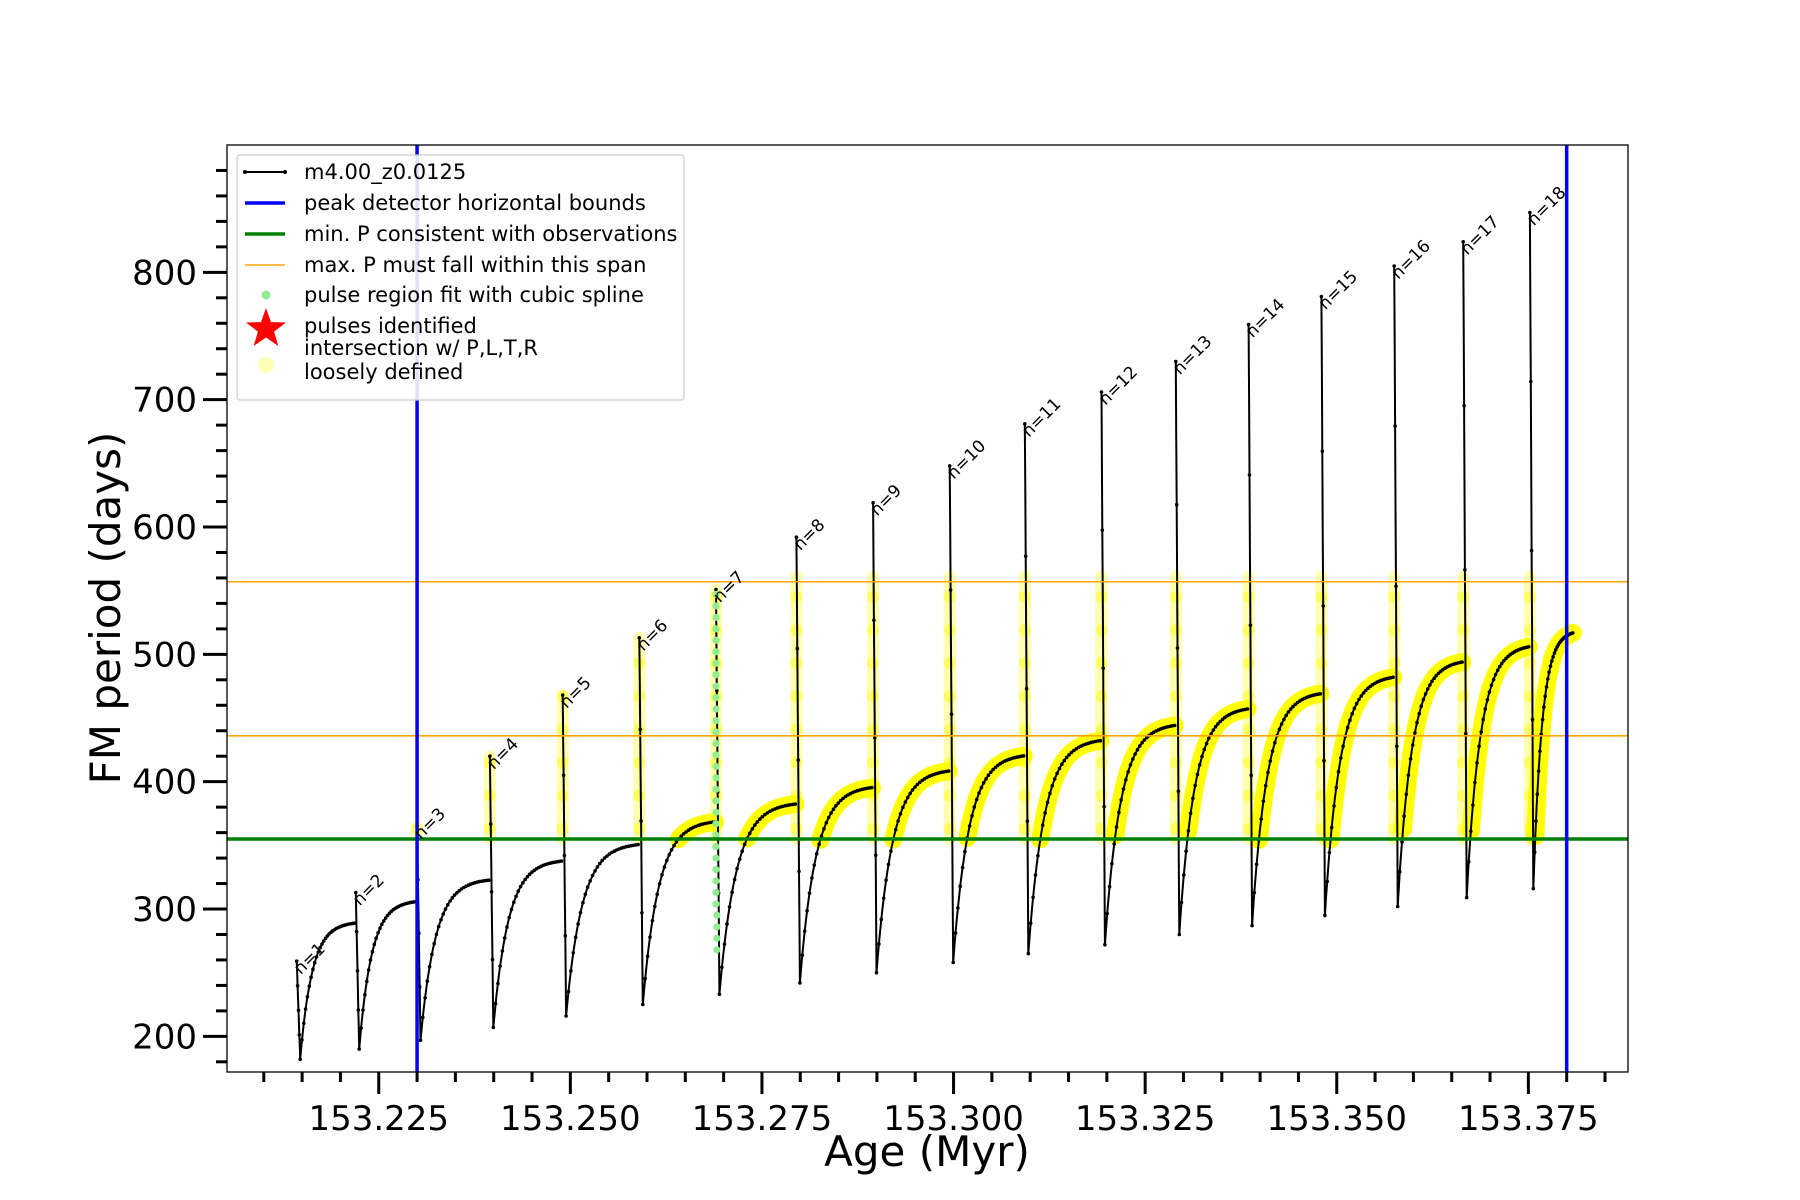  Describe the element at coordinates (164, 655) in the screenshot. I see `y-tick-label: 500` at that location.